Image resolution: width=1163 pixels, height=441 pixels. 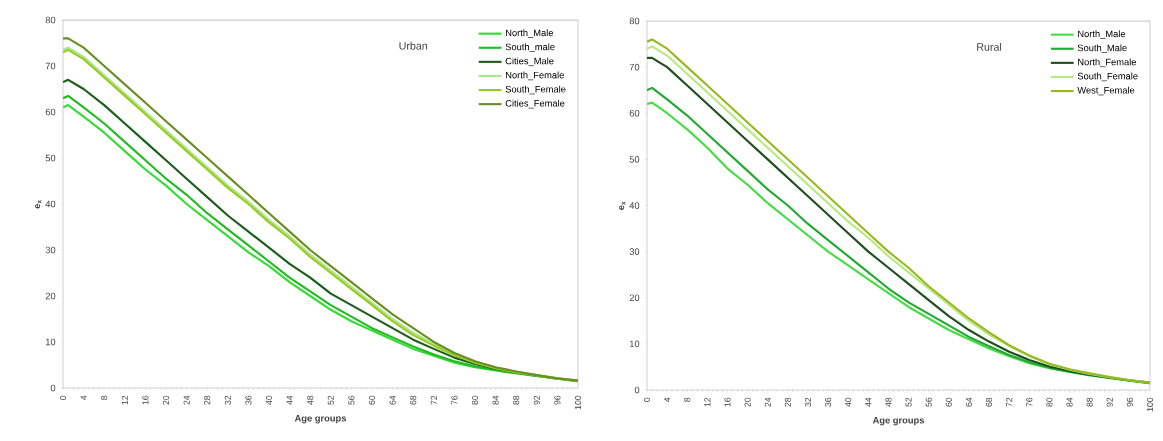 I want to click on legend-label: South_male, so click(x=530, y=47).